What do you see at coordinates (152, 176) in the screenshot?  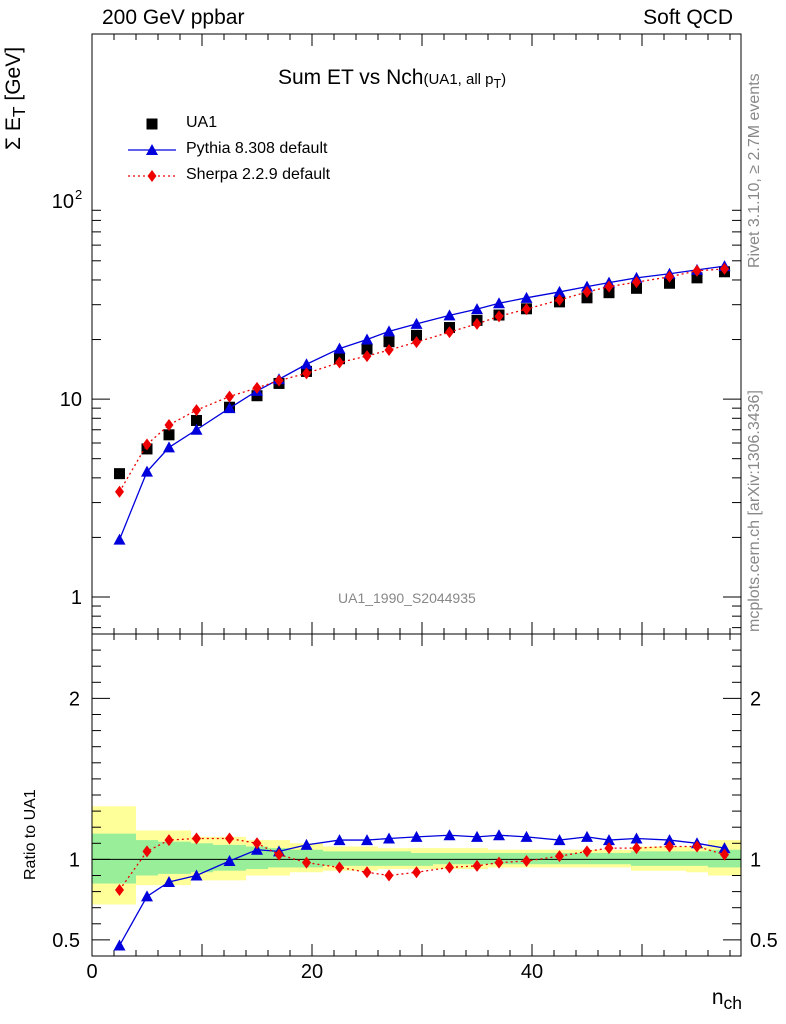 I see `legend-marker-diamond` at bounding box center [152, 176].